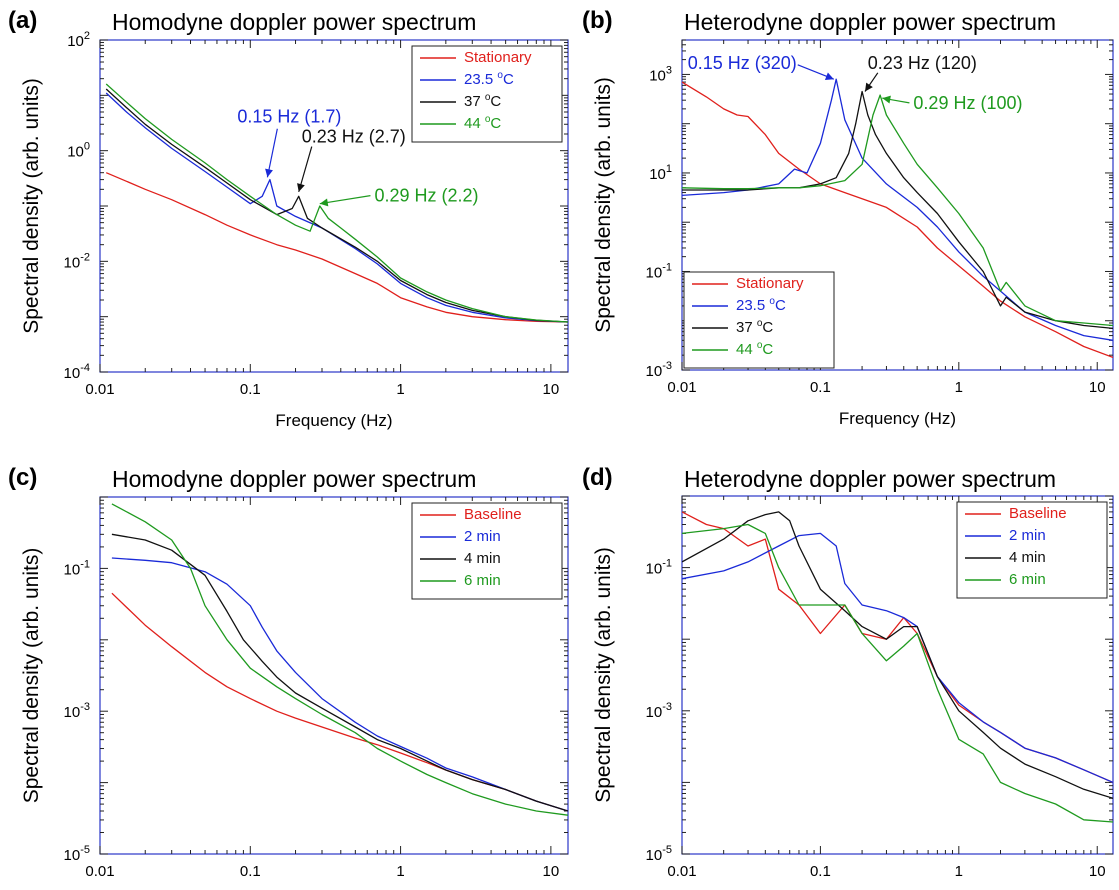 This screenshot has width=1119, height=890. I want to click on degree-sign: o, so click(500, 75).